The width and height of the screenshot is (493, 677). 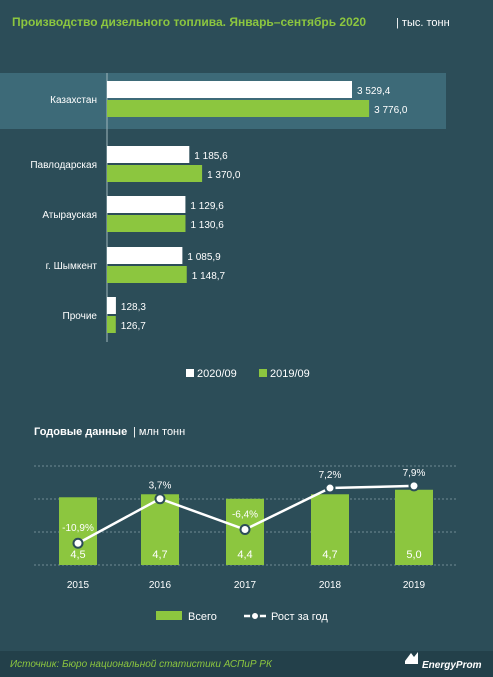 What do you see at coordinates (217, 374) in the screenshot?
I see `legend-label-2020: 2020/09` at bounding box center [217, 374].